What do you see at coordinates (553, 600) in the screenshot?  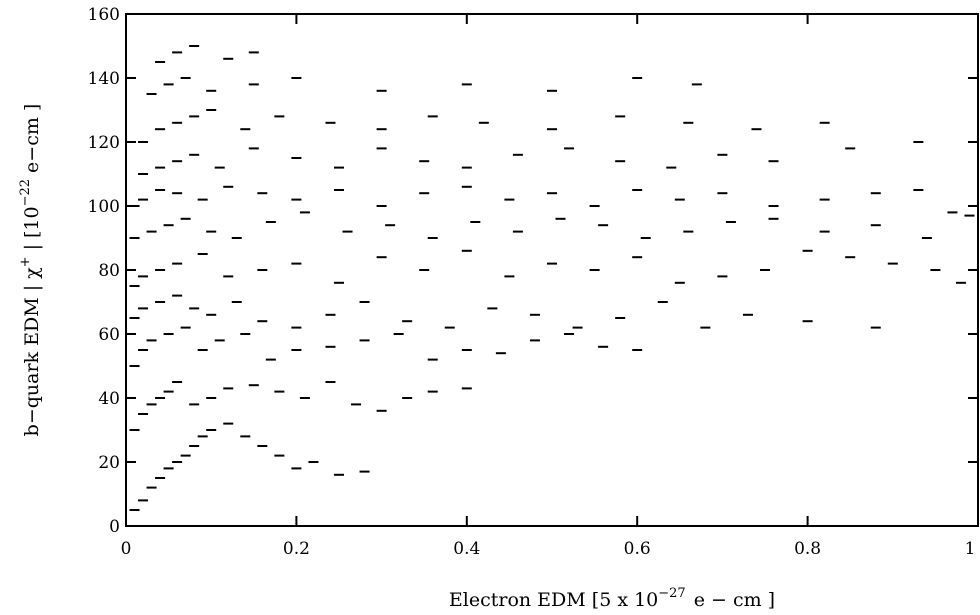 I see `x-axis-title-main: Electron EDM [5 x 10` at bounding box center [553, 600].